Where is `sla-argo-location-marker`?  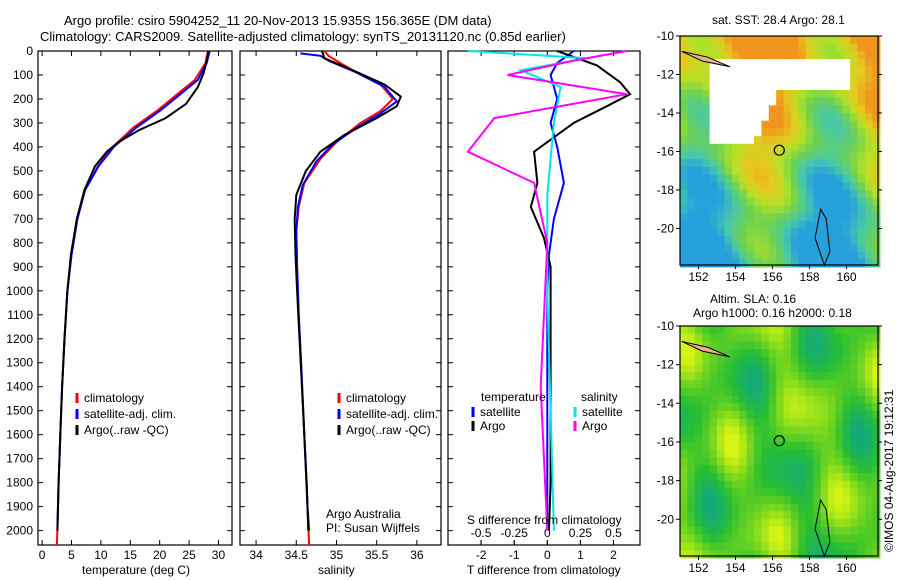 sla-argo-location-marker is located at coordinates (779, 441).